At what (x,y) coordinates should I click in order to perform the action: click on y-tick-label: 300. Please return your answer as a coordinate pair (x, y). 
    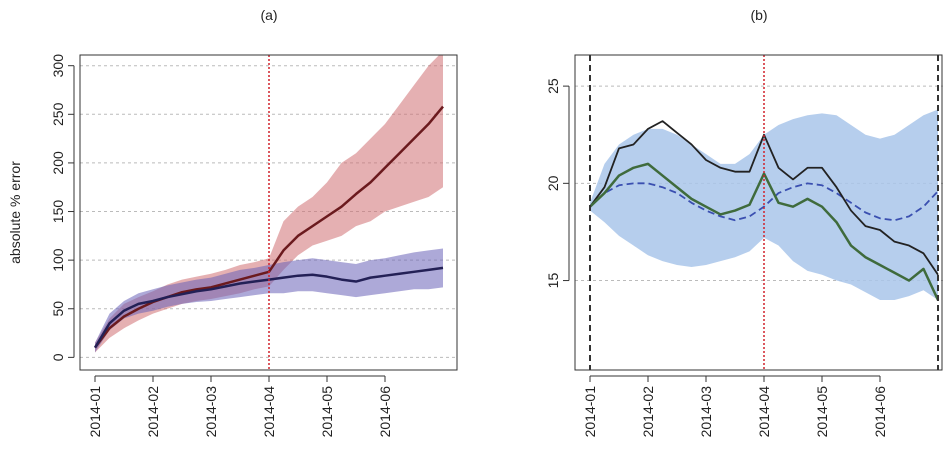
    Looking at the image, I should click on (58, 66).